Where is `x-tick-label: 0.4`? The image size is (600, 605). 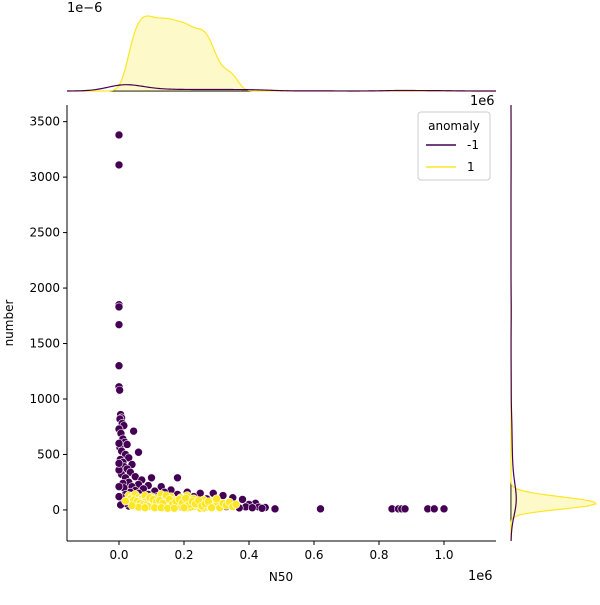 x-tick-label: 0.4 is located at coordinates (248, 555).